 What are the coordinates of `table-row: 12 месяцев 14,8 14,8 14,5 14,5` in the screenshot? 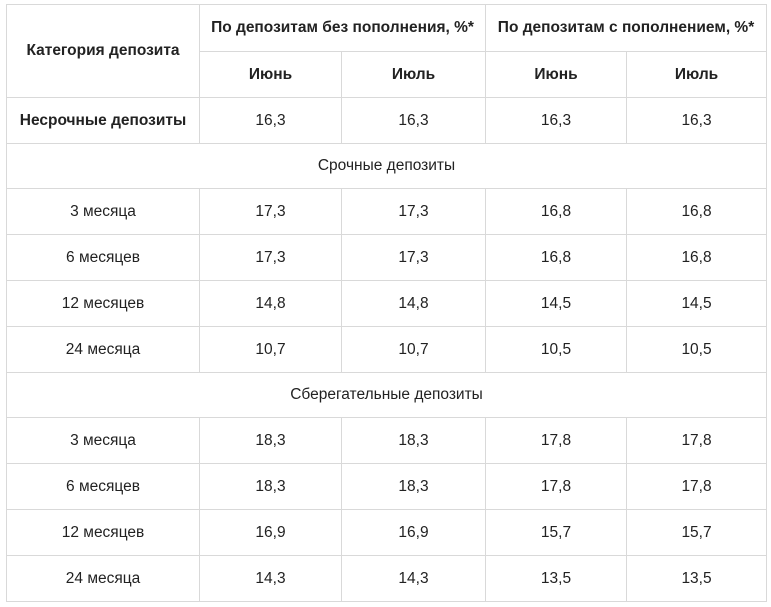 It's located at (387, 303).